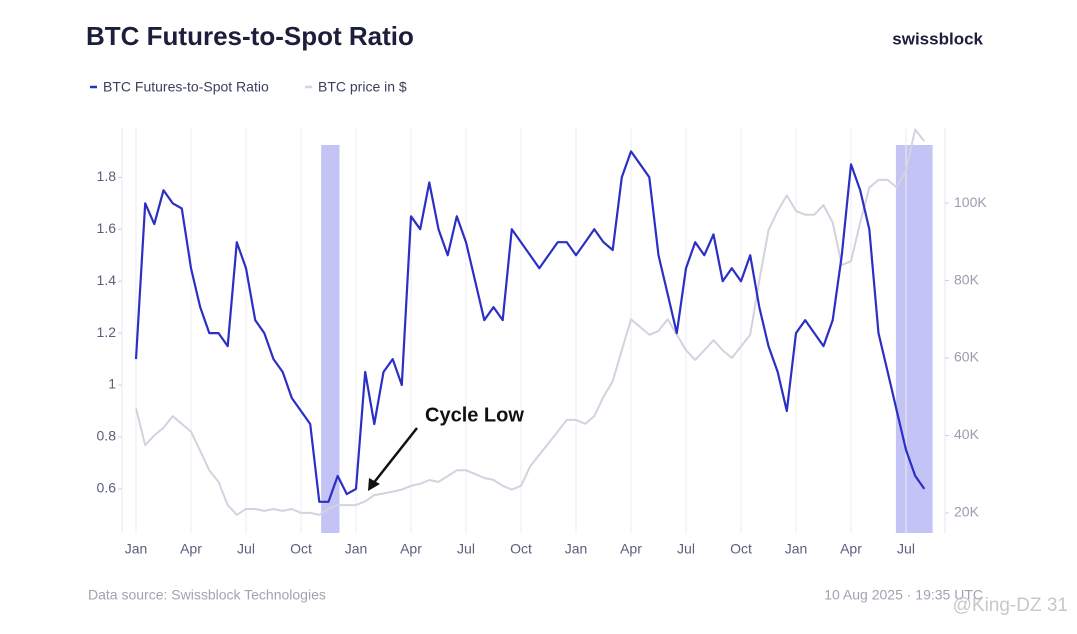 The width and height of the screenshot is (1077, 634). I want to click on legend-label: BTC Futures-to-Spot Ratio, so click(186, 87).